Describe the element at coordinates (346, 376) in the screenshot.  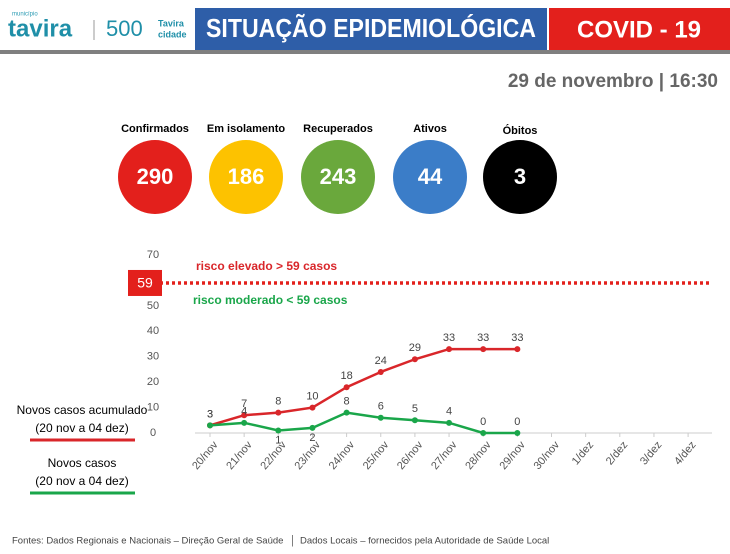
I see `data-label: 18` at that location.